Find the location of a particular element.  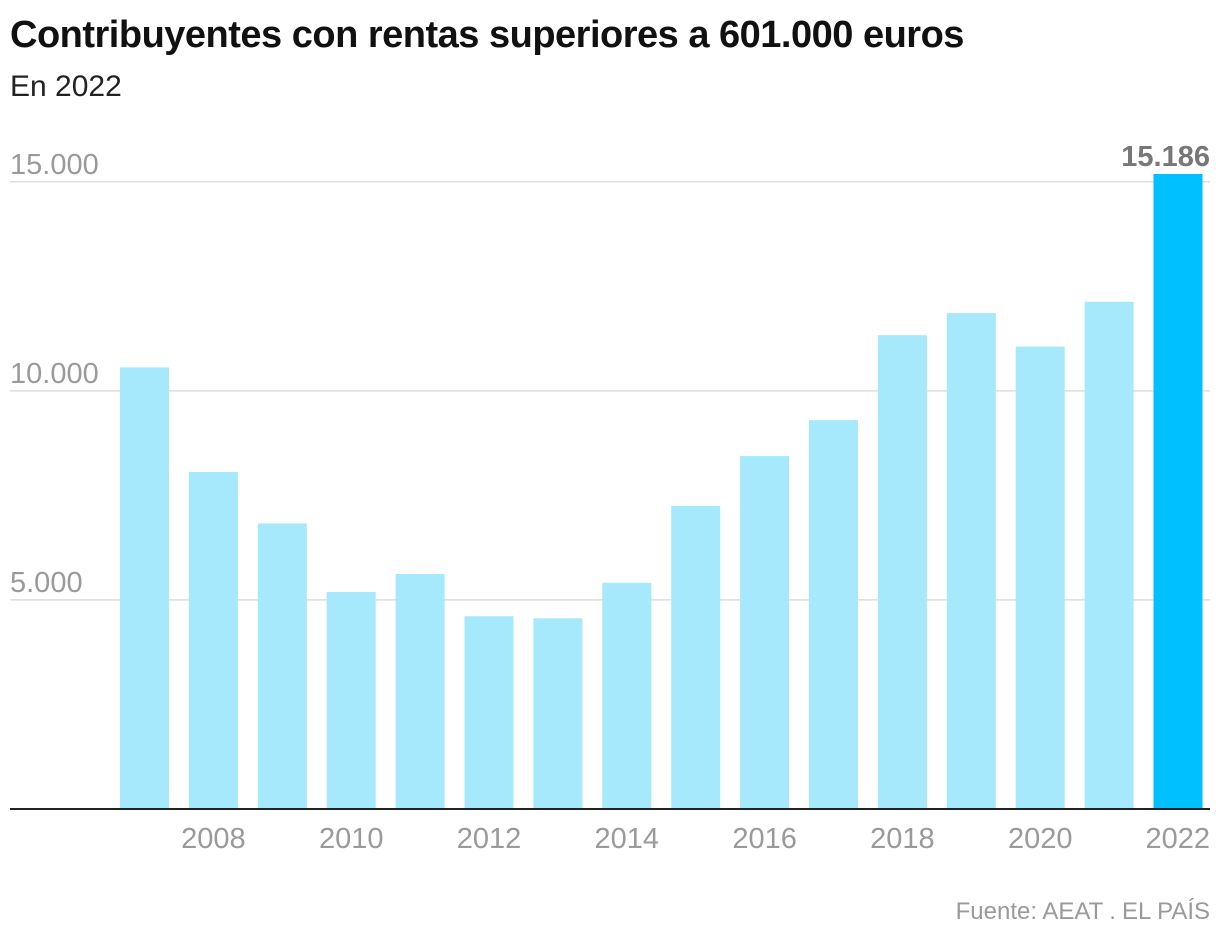

x-tick-label: 2008 is located at coordinates (213, 839).